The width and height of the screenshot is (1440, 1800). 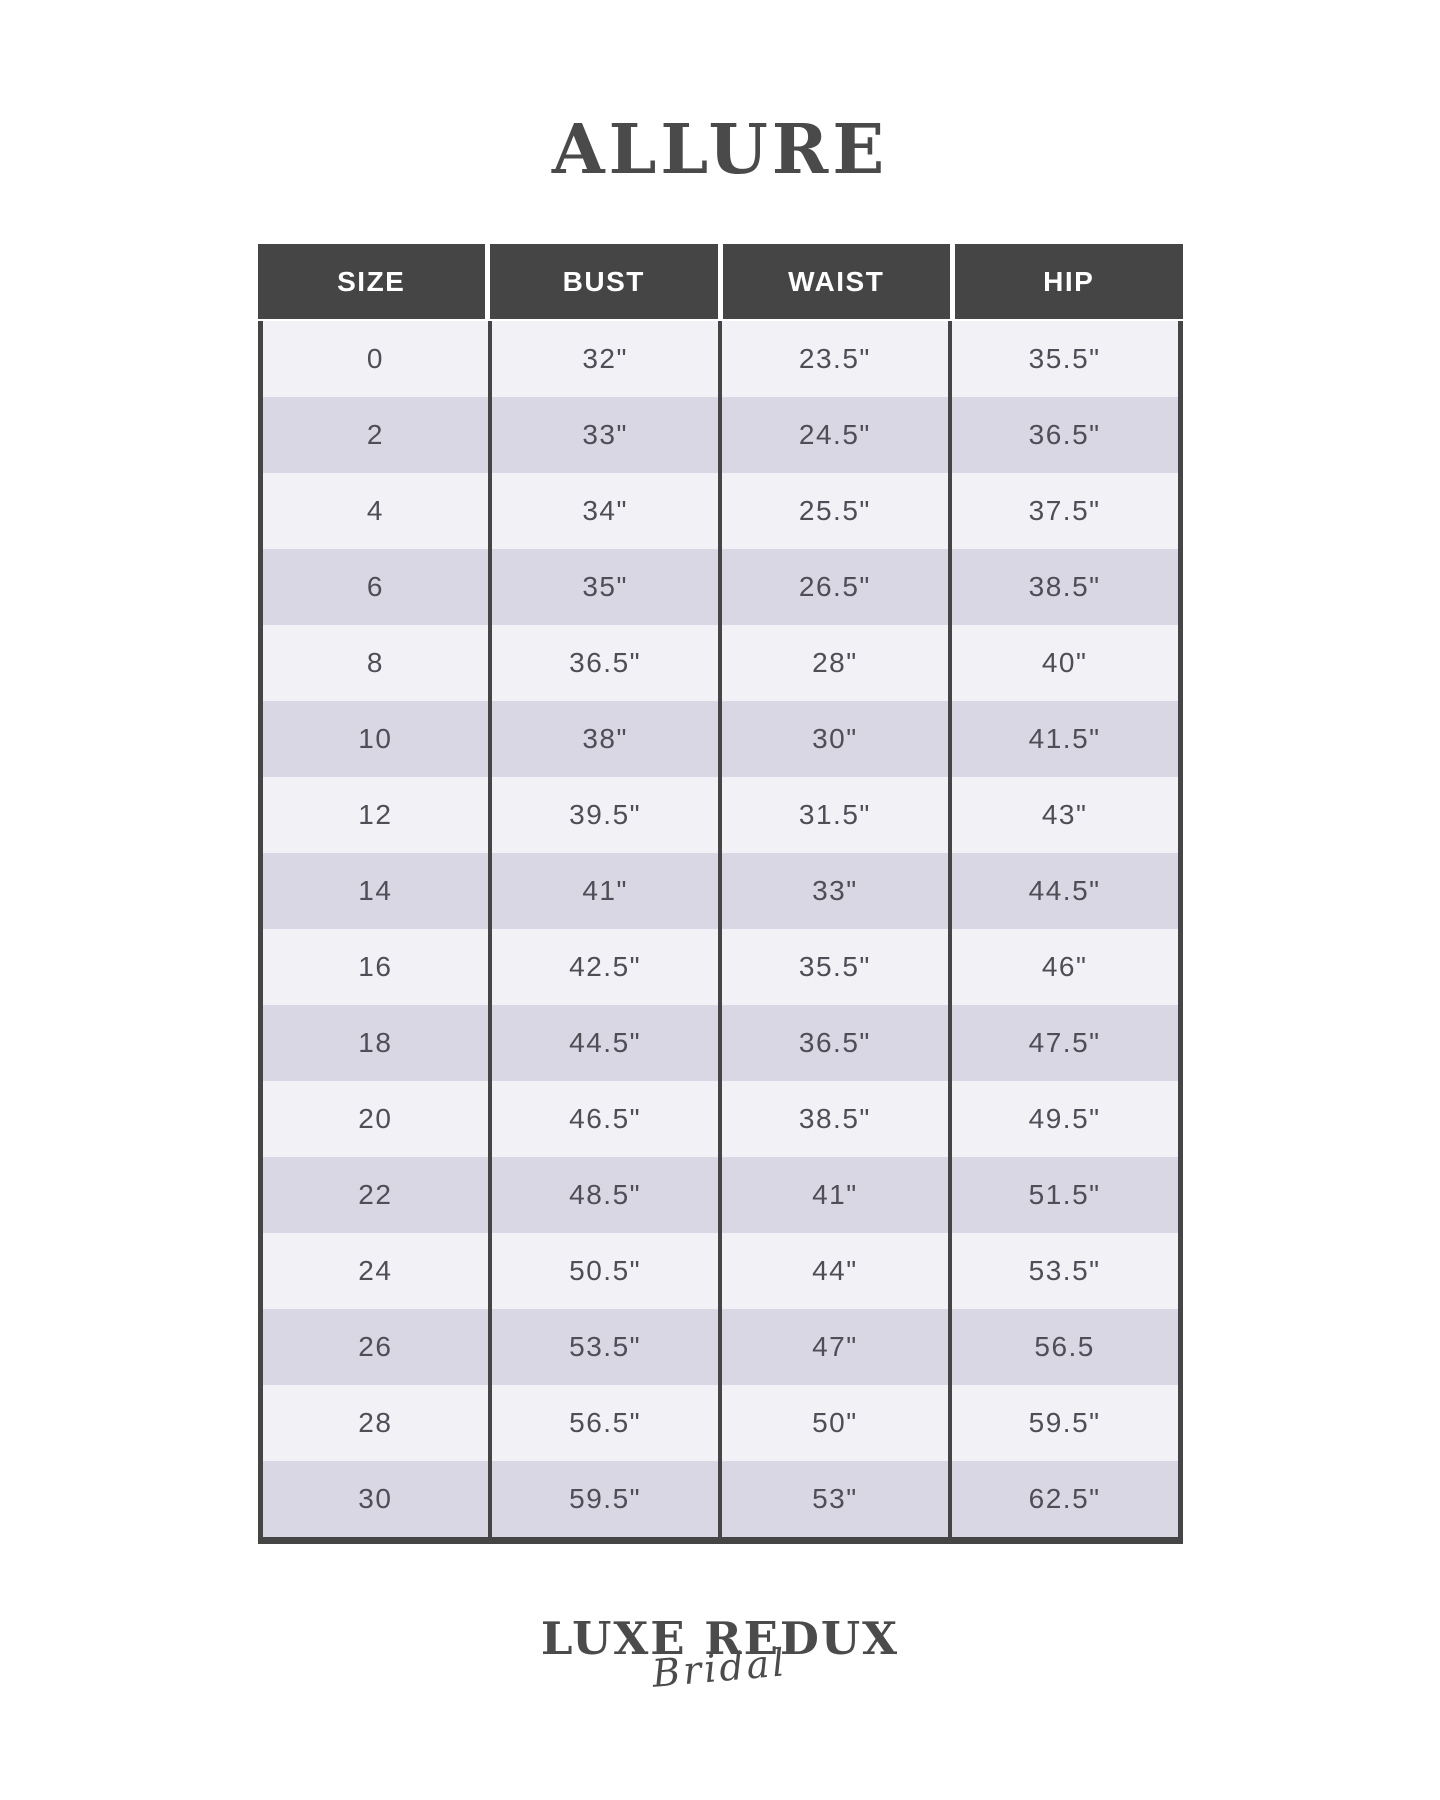 What do you see at coordinates (837, 511) in the screenshot?
I see `table-cell: 25.5"` at bounding box center [837, 511].